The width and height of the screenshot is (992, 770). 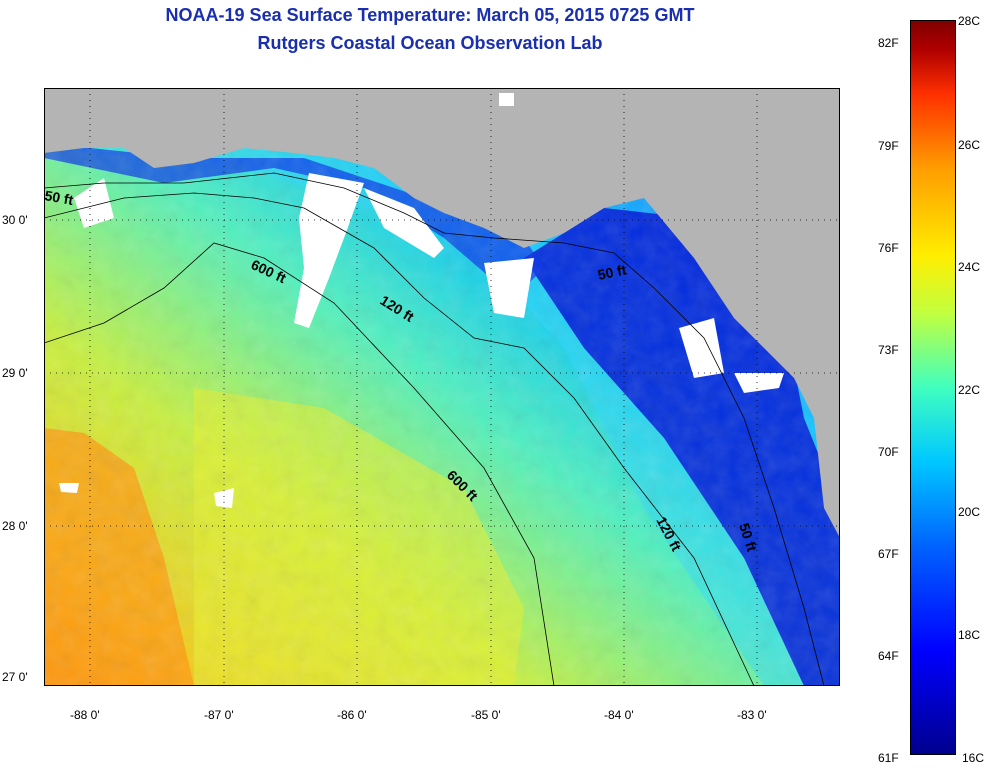 I want to click on lon-label: -88 0', so click(x=85, y=715).